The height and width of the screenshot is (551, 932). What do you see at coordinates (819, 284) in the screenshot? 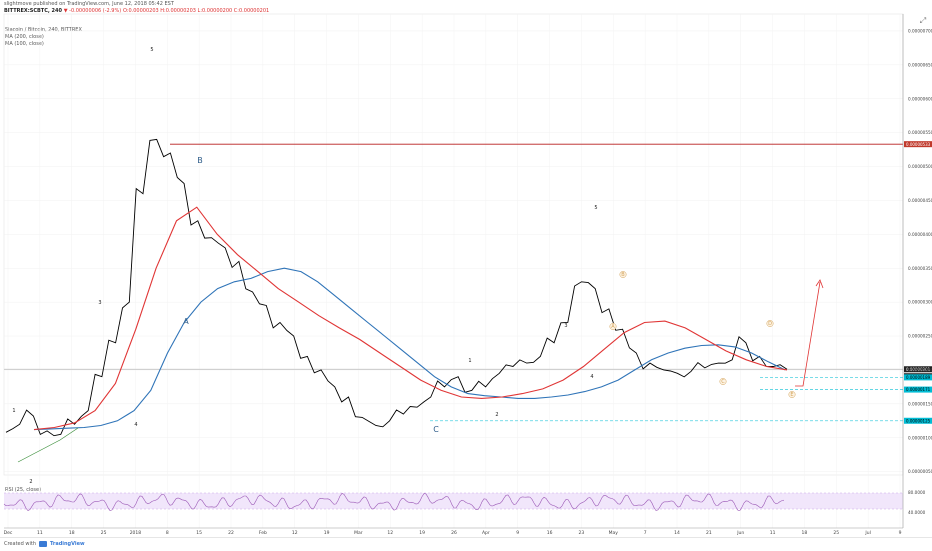
I see `arrow-head-icon` at bounding box center [819, 284].